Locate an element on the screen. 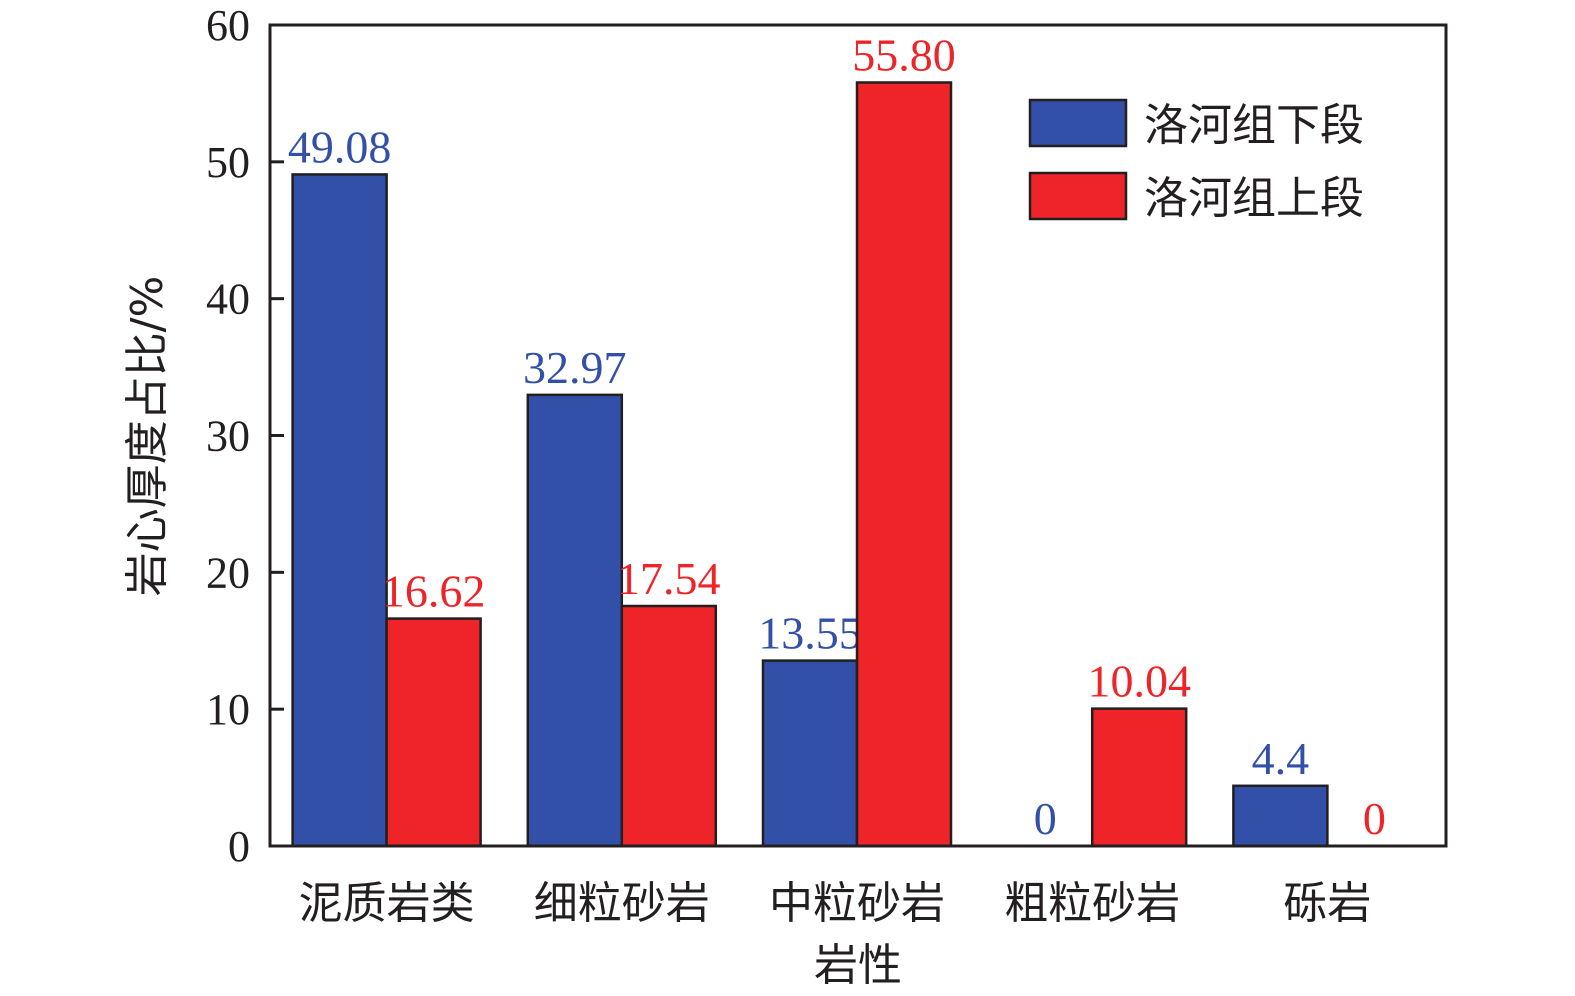 This screenshot has height=996, width=1575. x-tick-label: 粗粒砂岩 is located at coordinates (1092, 903).